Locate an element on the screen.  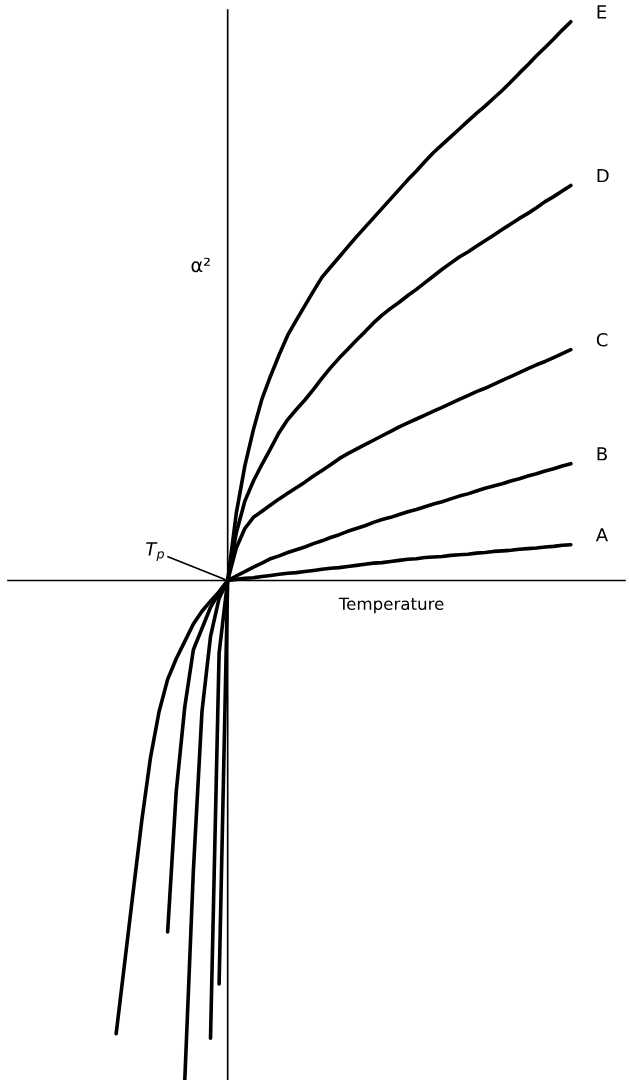
series-label: D is located at coordinates (603, 175).